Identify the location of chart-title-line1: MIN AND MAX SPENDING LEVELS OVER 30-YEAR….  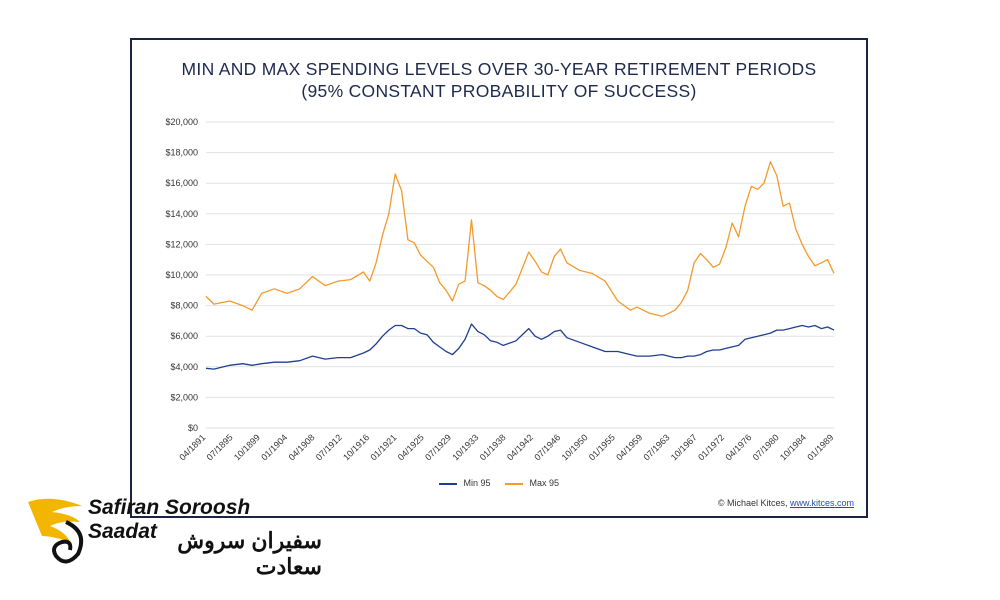
(499, 69).